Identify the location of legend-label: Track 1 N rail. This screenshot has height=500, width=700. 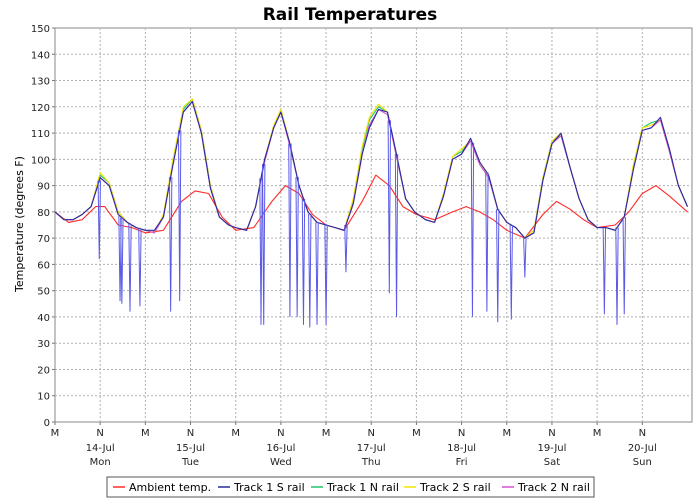
(362, 487).